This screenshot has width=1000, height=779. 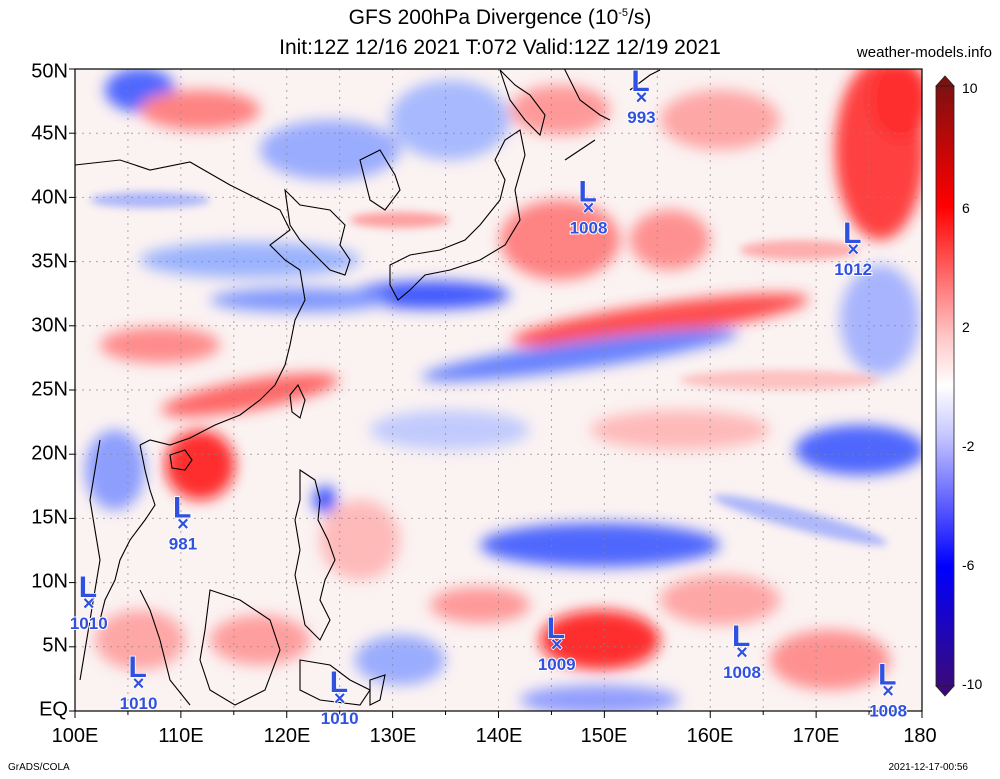 I want to click on chart-title: GFS 200hPa Divergence (10-5/s), so click(x=500, y=17).